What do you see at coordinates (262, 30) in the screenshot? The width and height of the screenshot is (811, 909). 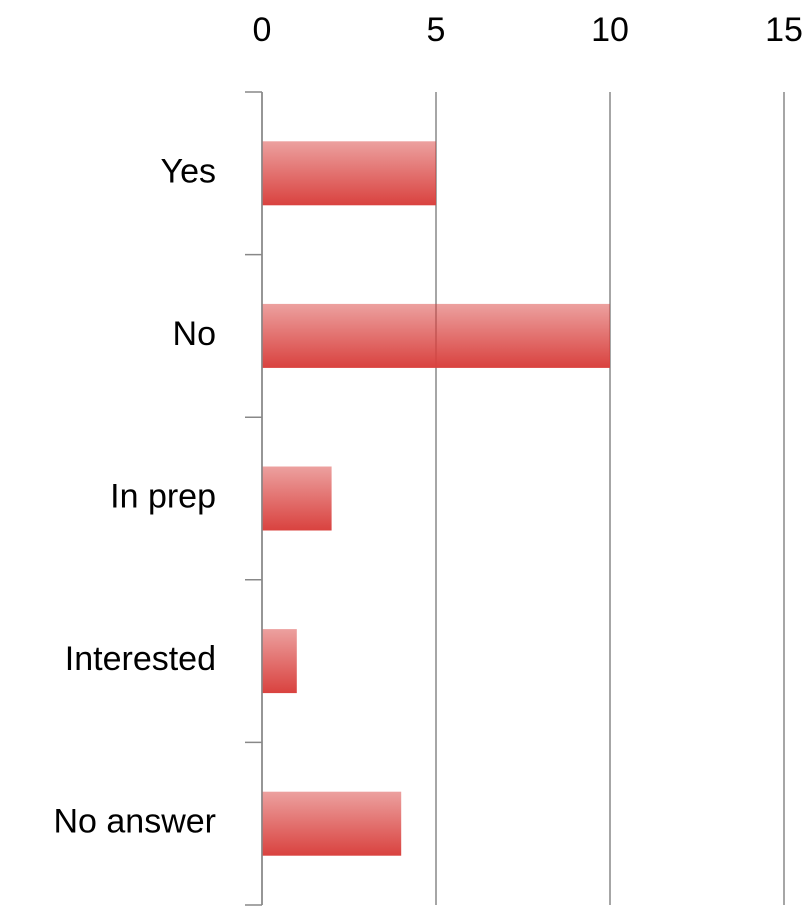 I see `x-tick-label: 0` at bounding box center [262, 30].